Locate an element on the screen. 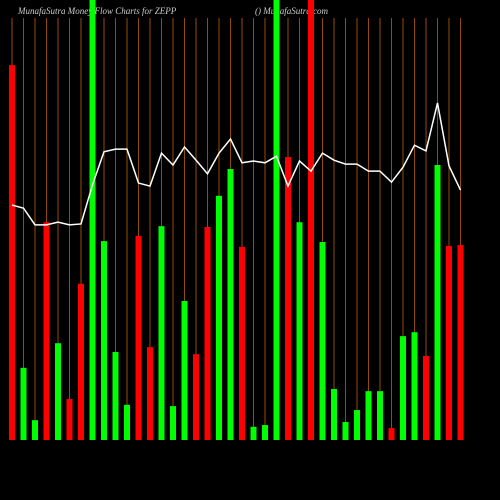  chart-subtitle: () MunafaSutra.com is located at coordinates (291, 11).